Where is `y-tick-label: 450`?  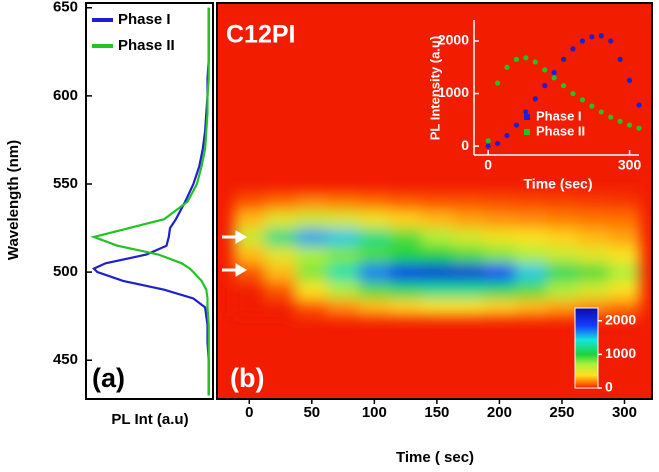 y-tick-label: 450 is located at coordinates (65, 359).